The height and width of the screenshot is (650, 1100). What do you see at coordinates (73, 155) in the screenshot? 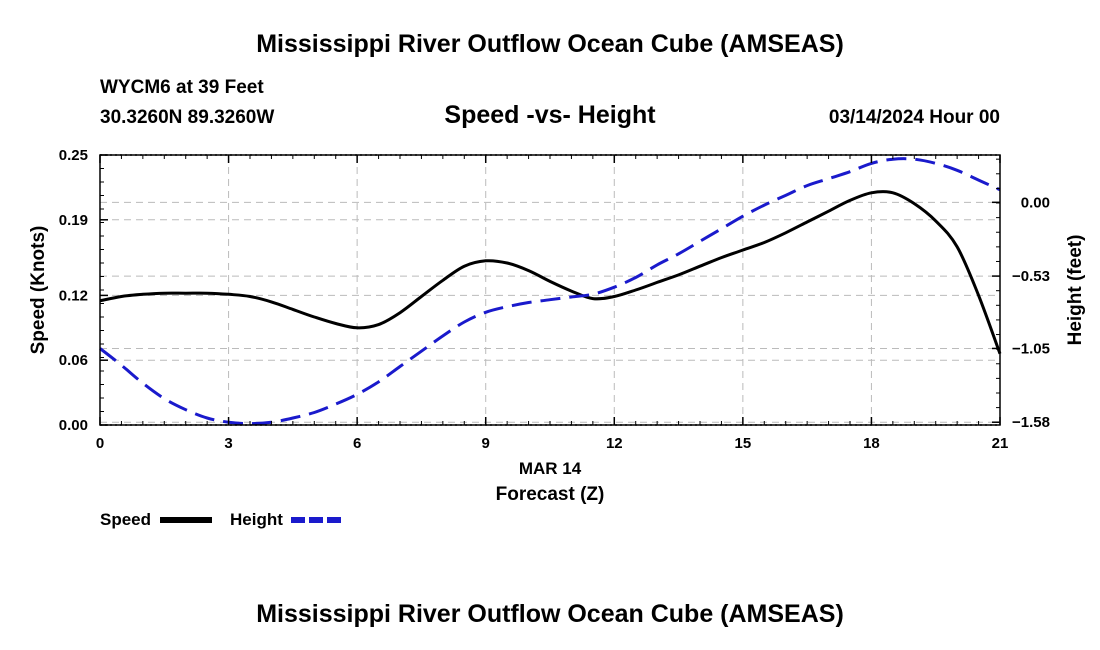
I see `y-tick-label: 0.25` at bounding box center [73, 155].